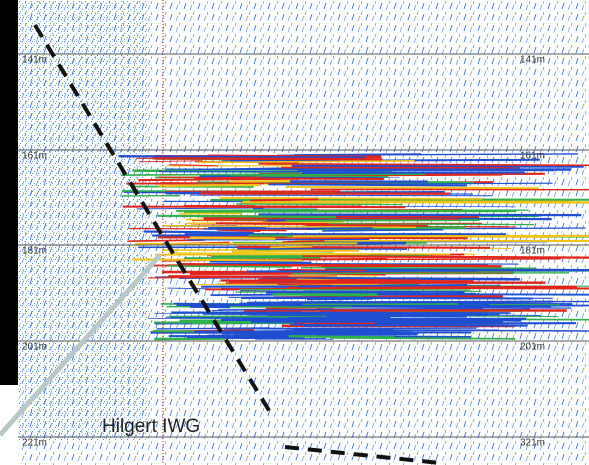 This screenshot has width=589, height=465. What do you see at coordinates (362, 455) in the screenshot?
I see `boundary-line` at bounding box center [362, 455].